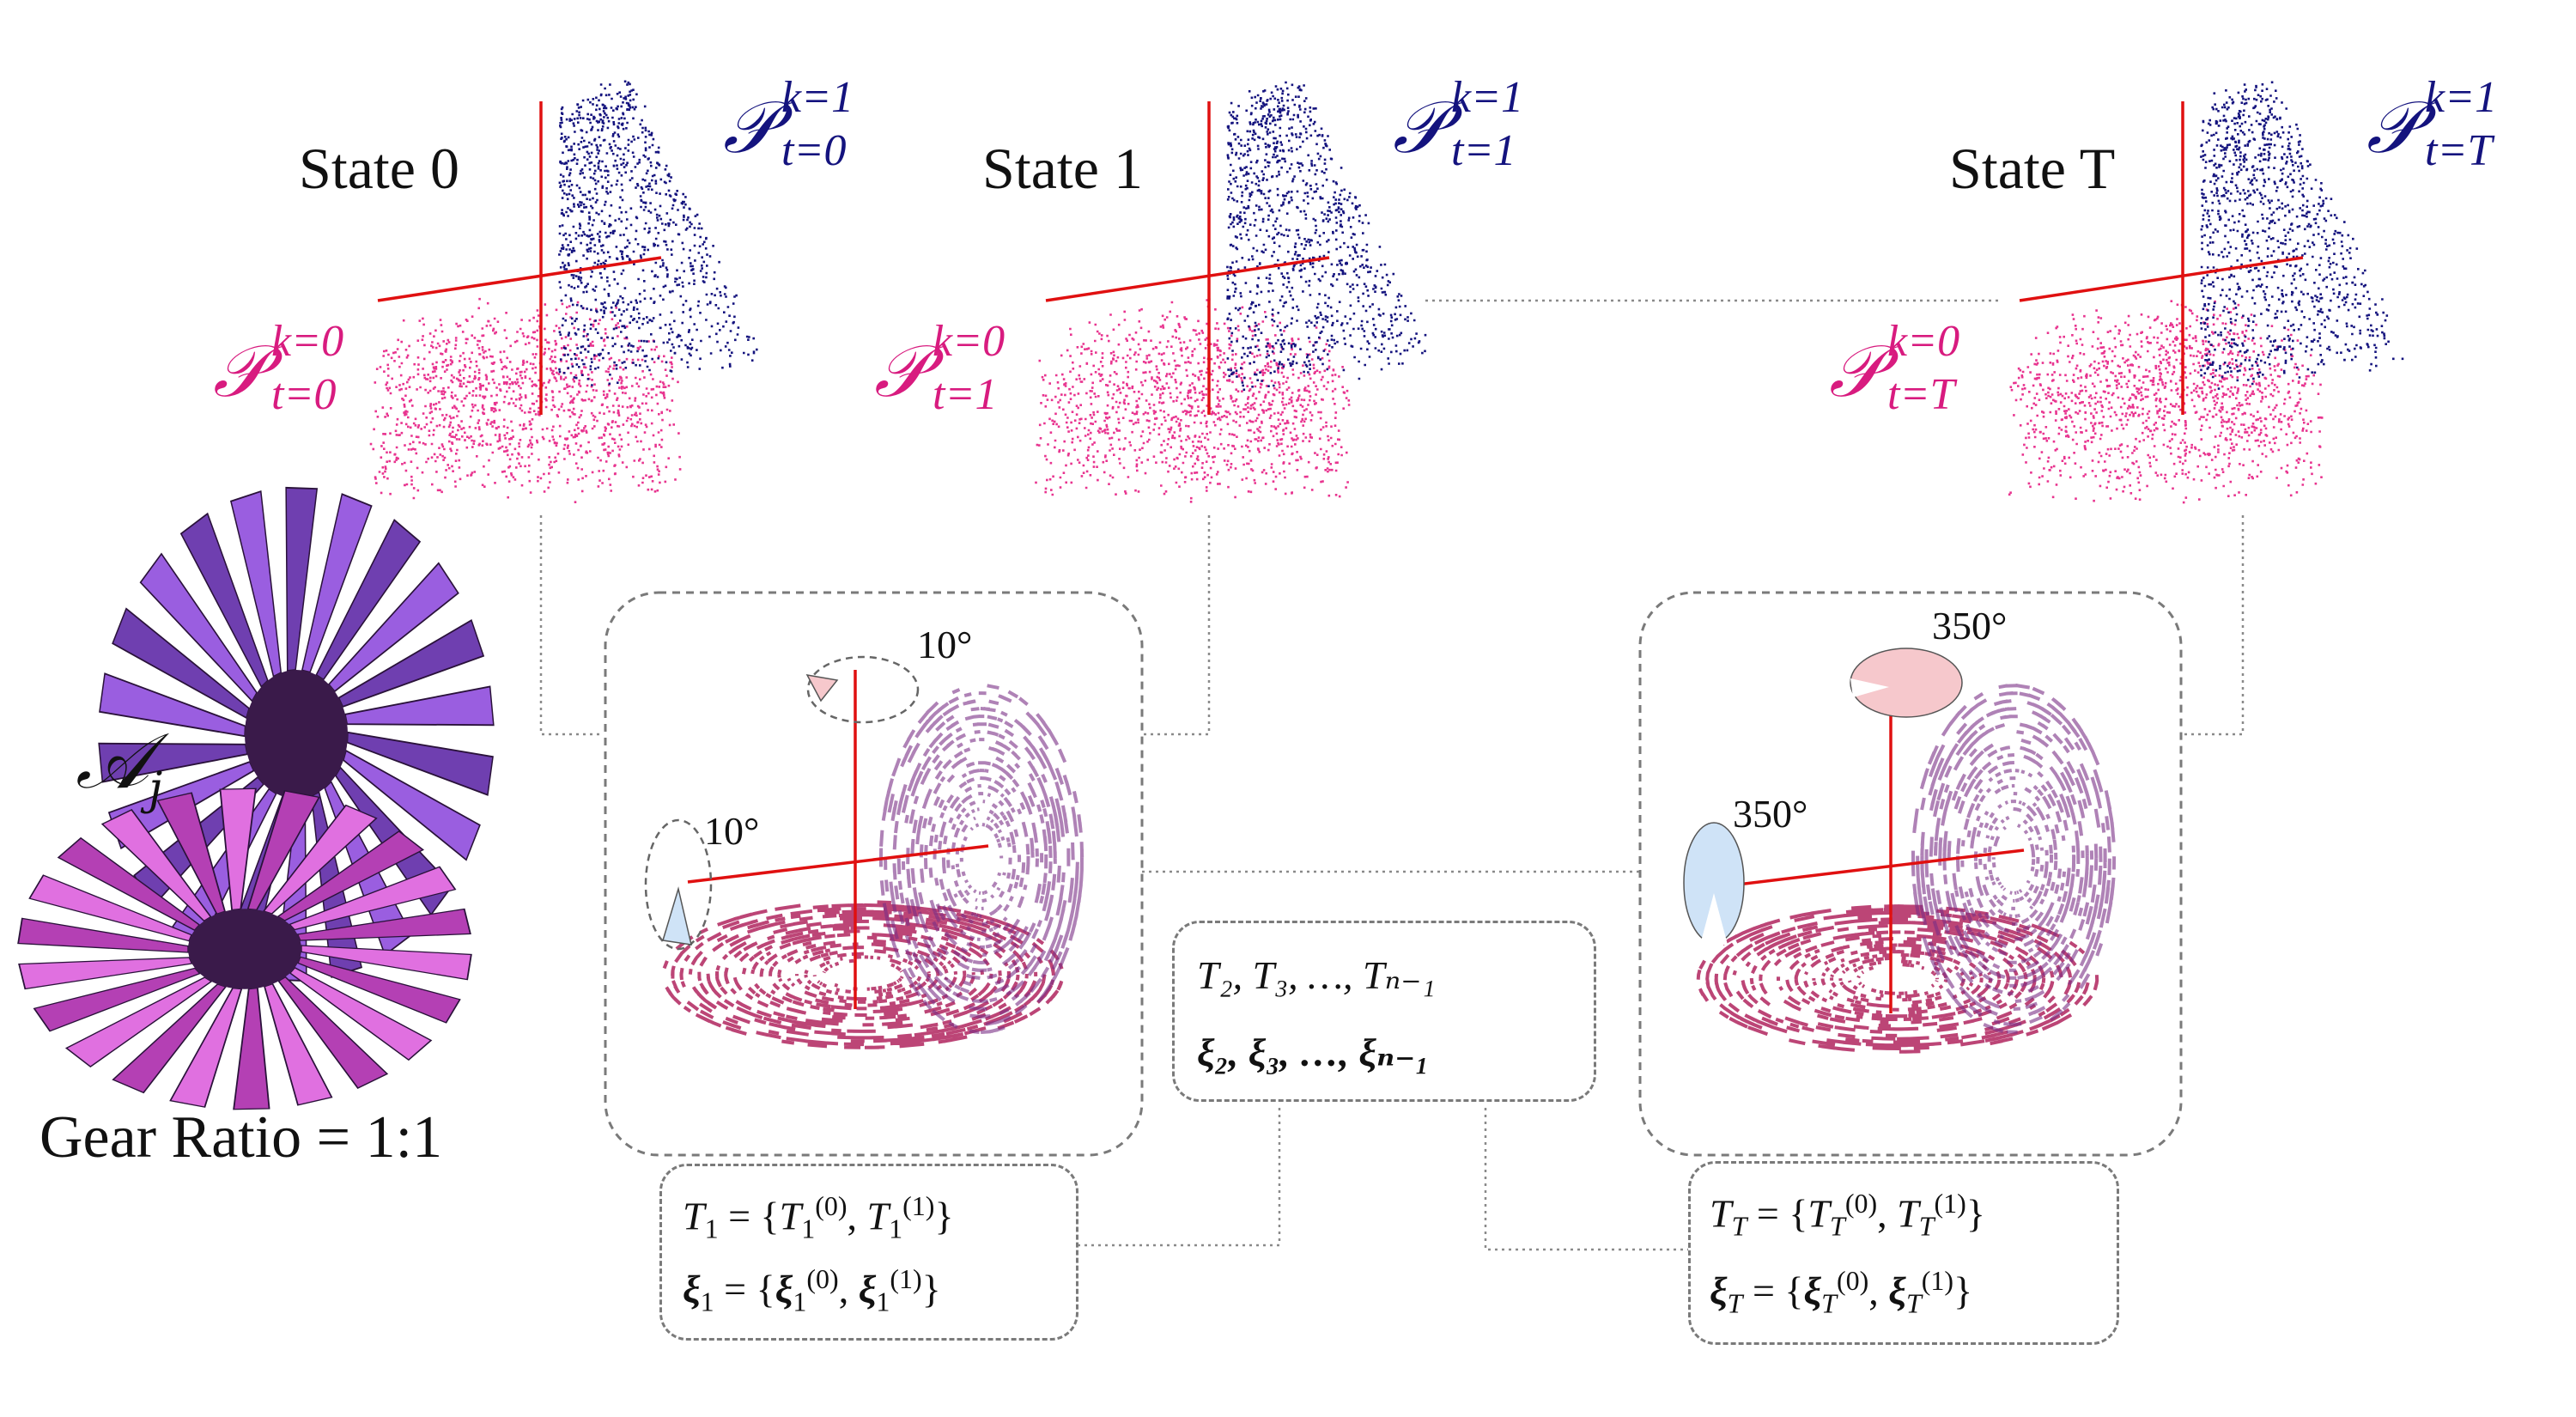 The image size is (2576, 1417). I want to click on point-cloud-label-k1-t0: 𝒫 k=1 t=0, so click(788, 124).